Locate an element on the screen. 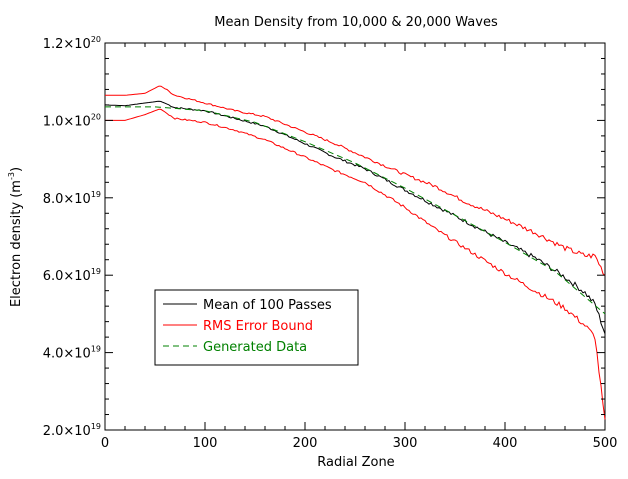 This screenshot has width=628, height=479. y-tick-label: 1.2×10²⁰ is located at coordinates (72, 43).